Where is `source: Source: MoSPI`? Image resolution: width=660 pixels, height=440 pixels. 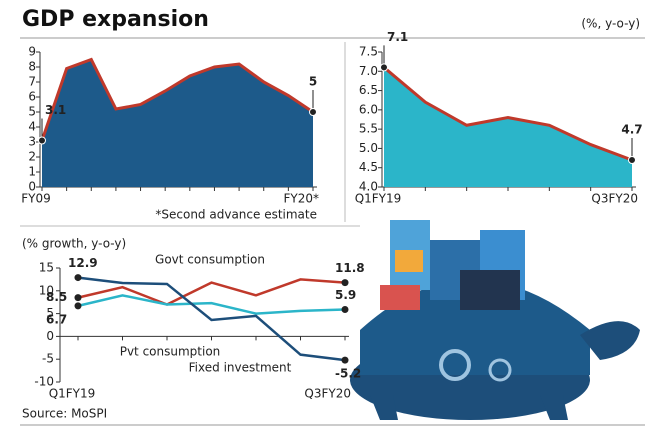
source: Source: MoSPI is located at coordinates (64, 414).